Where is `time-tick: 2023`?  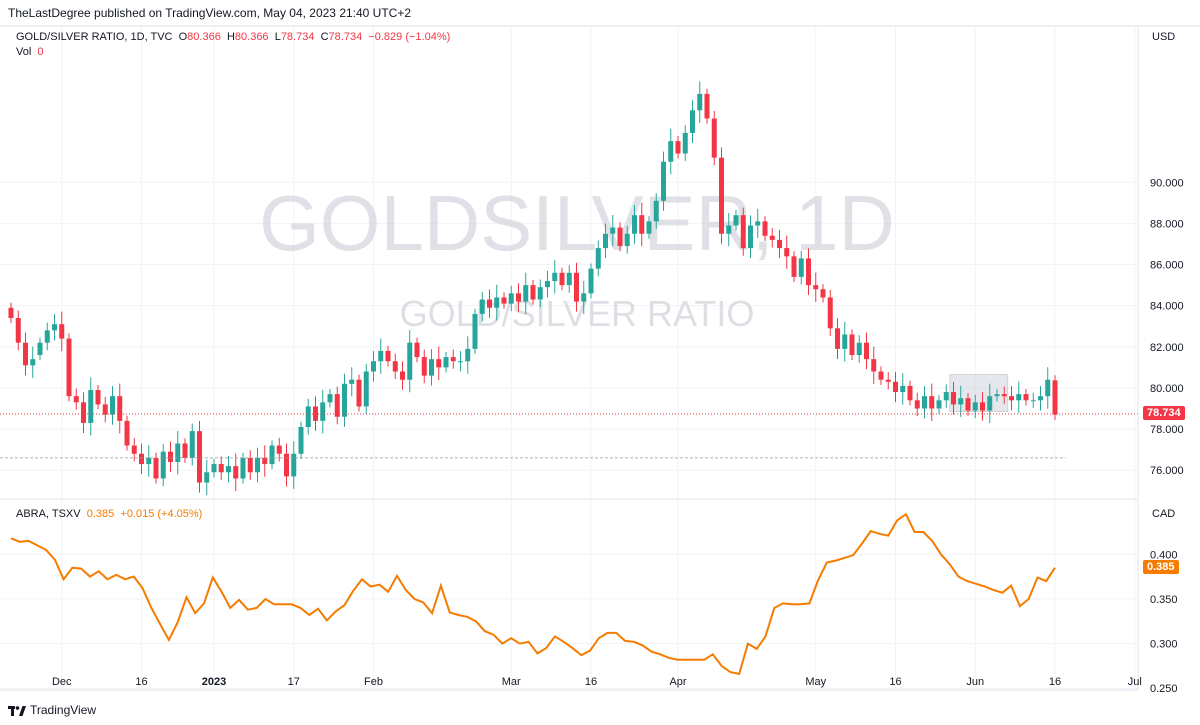
time-tick: 2023 is located at coordinates (214, 682).